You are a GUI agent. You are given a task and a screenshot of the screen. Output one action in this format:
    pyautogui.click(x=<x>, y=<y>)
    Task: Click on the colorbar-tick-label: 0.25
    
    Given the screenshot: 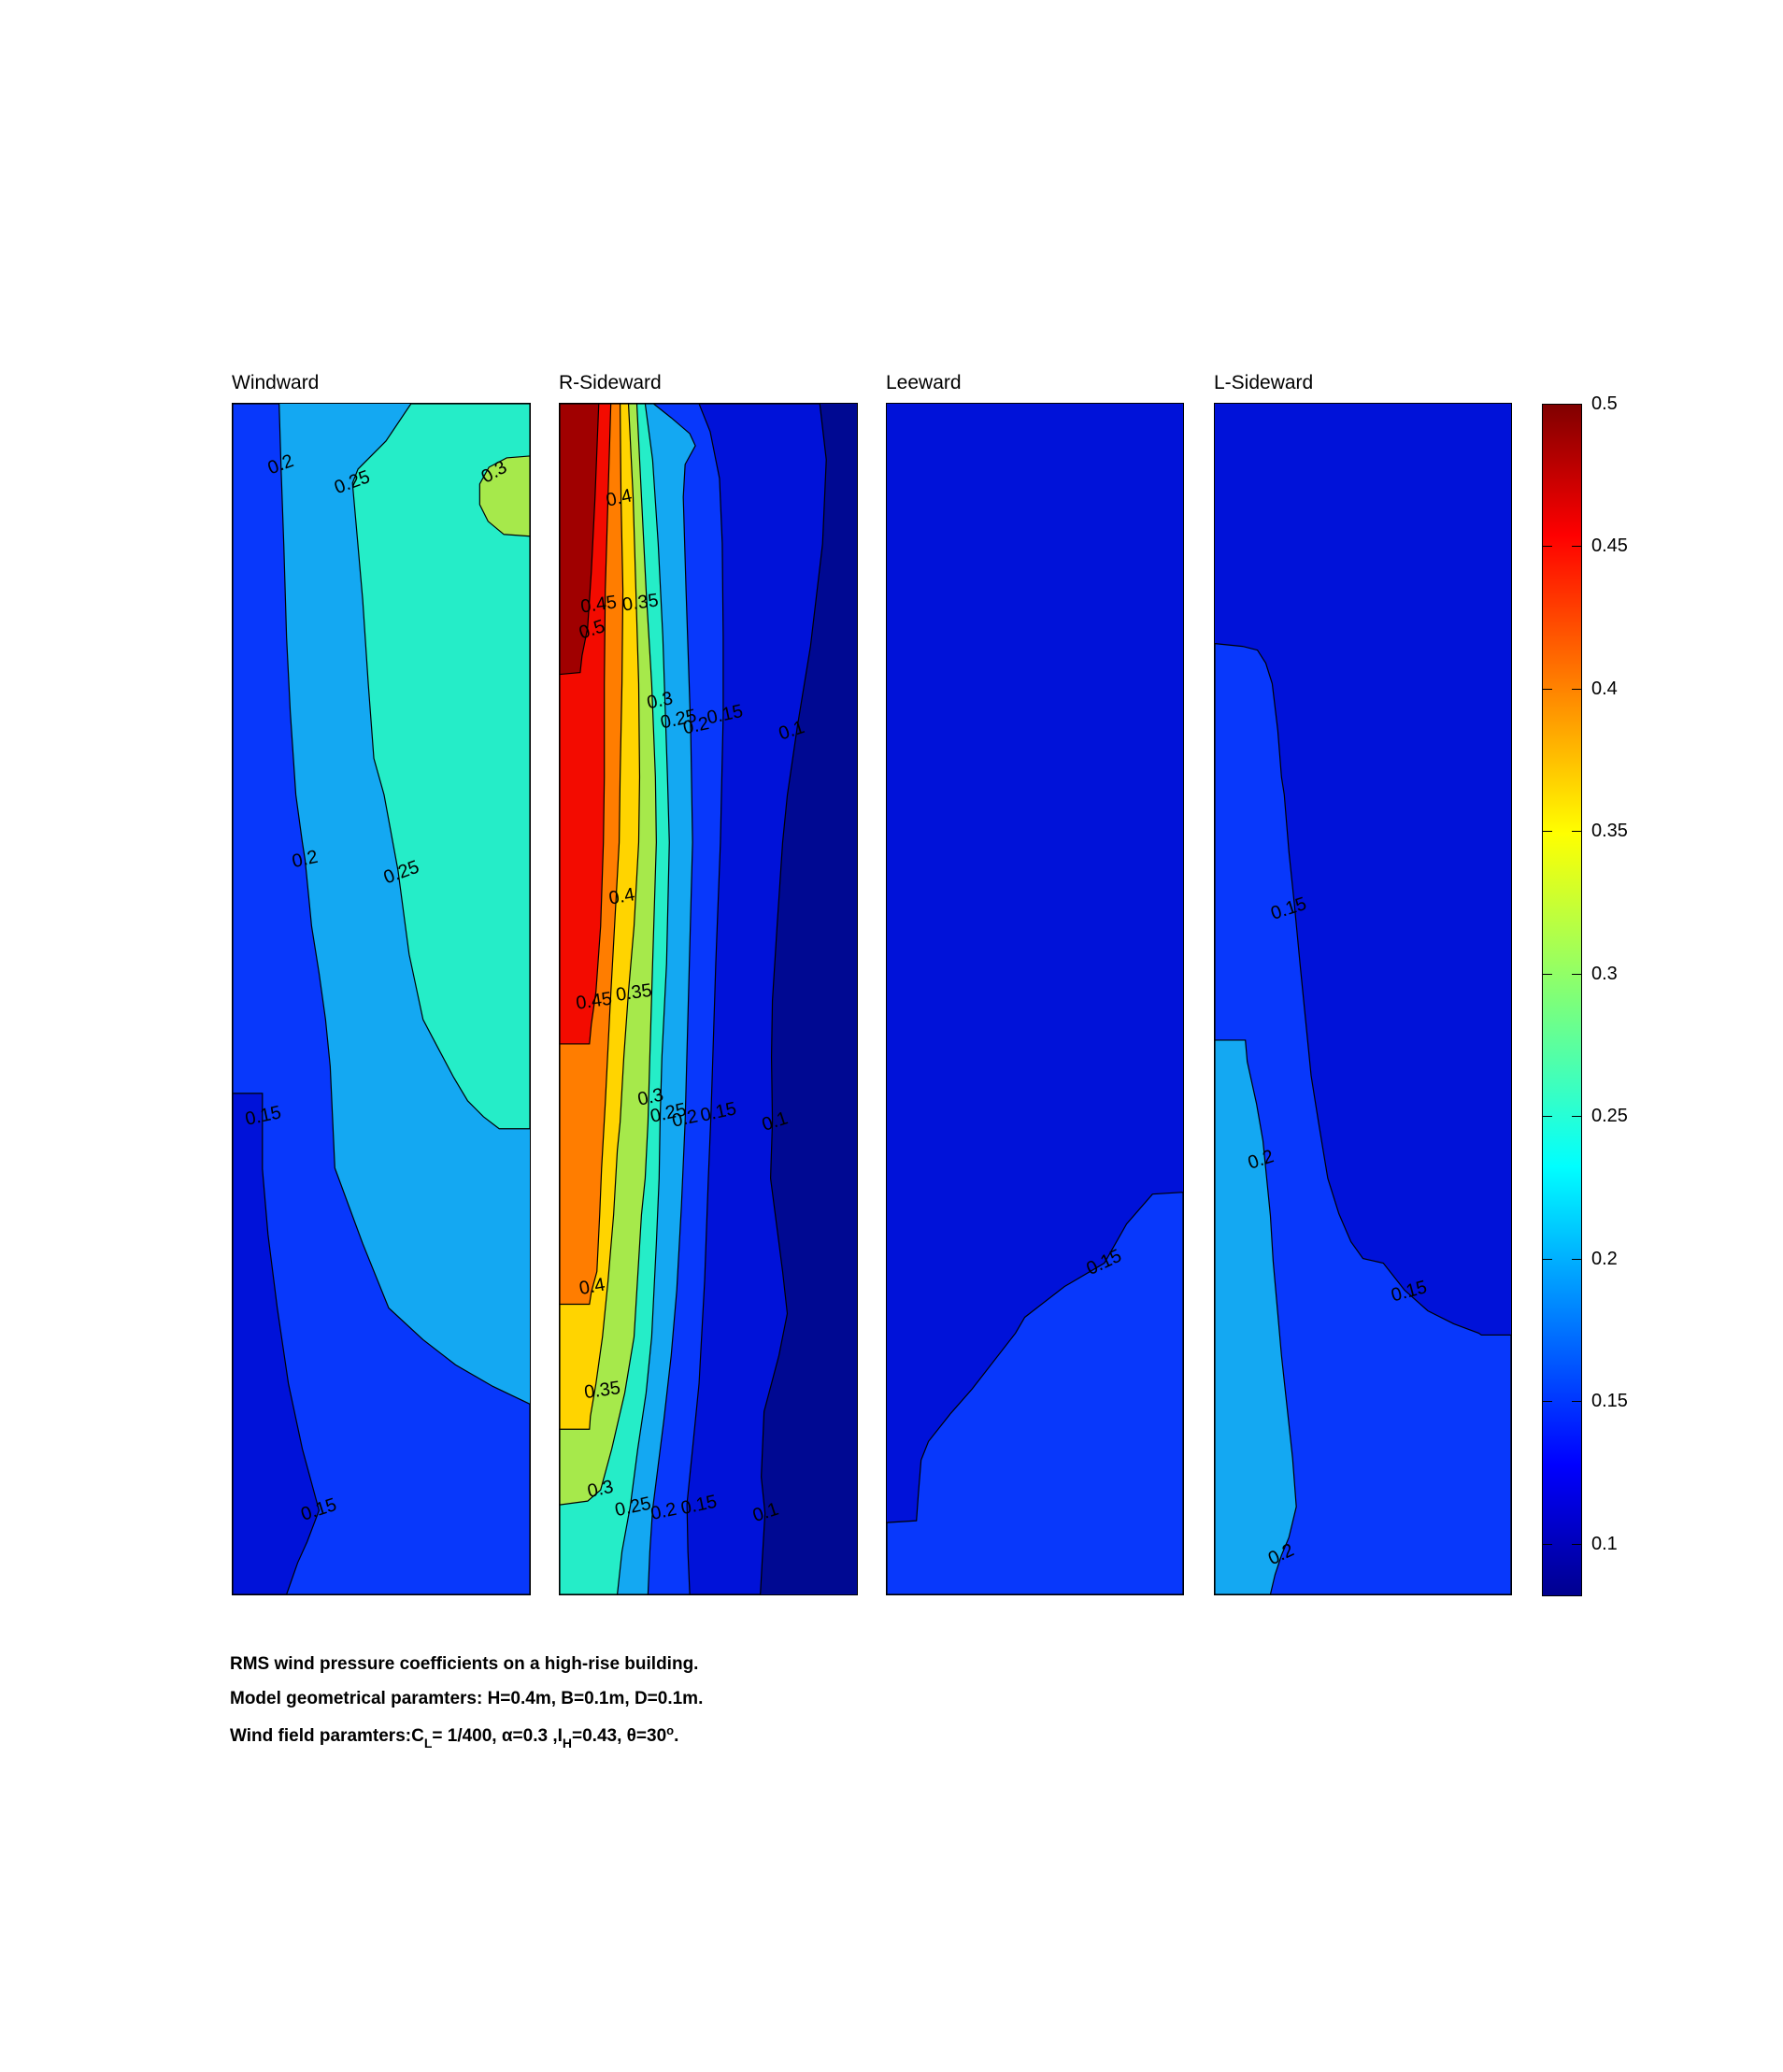 What is the action you would take?
    pyautogui.click(x=1609, y=1116)
    